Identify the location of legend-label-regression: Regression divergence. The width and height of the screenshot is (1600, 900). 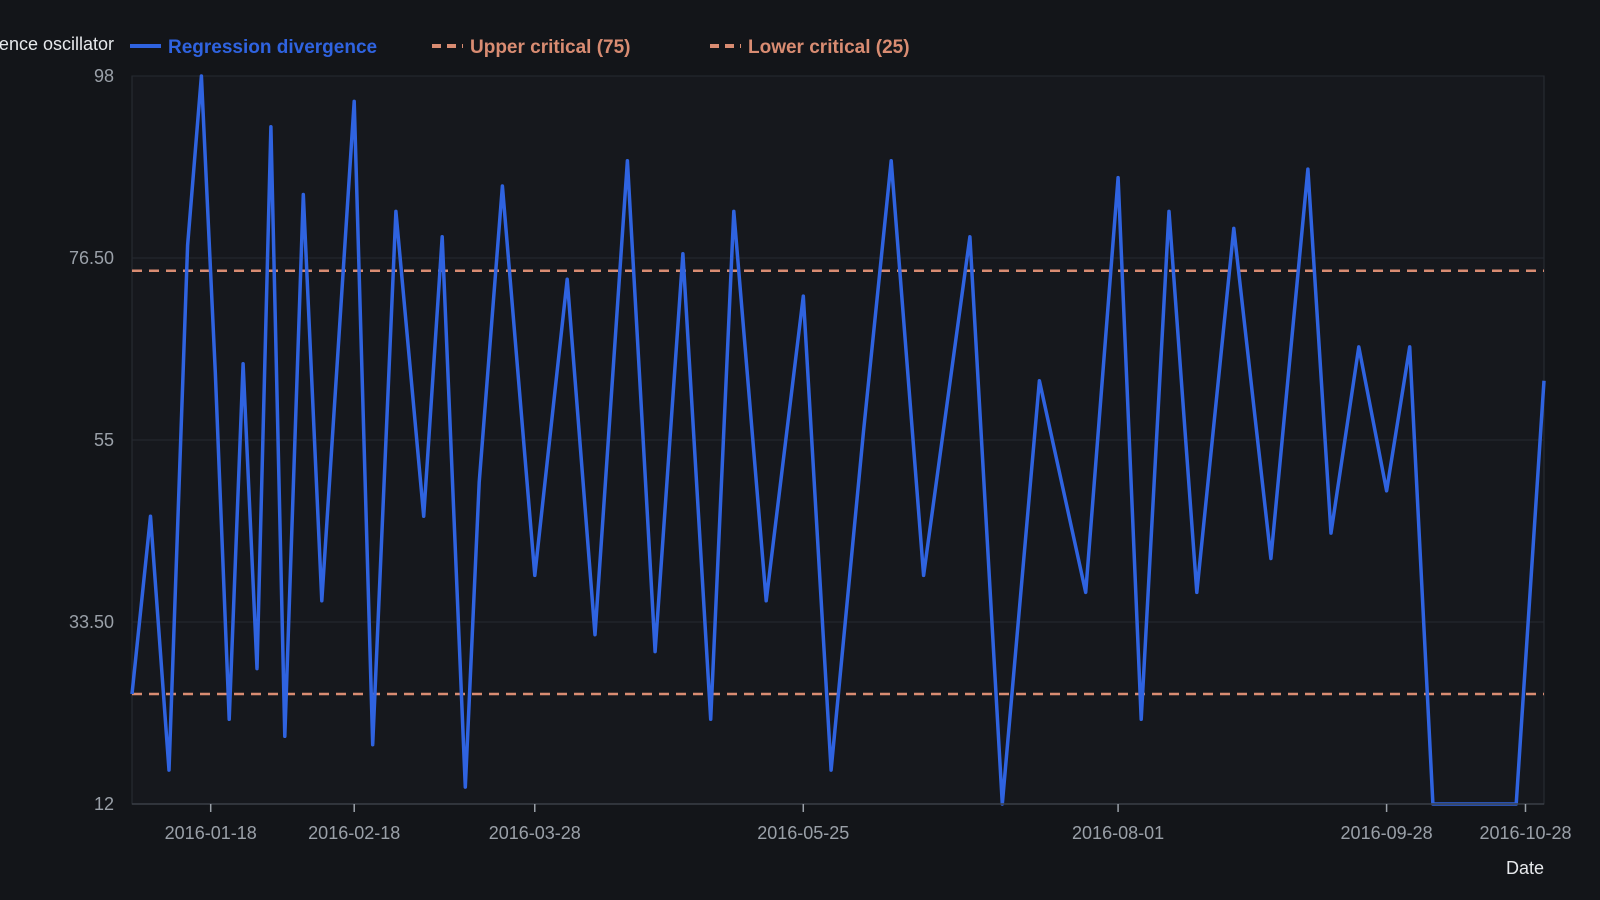
(272, 47).